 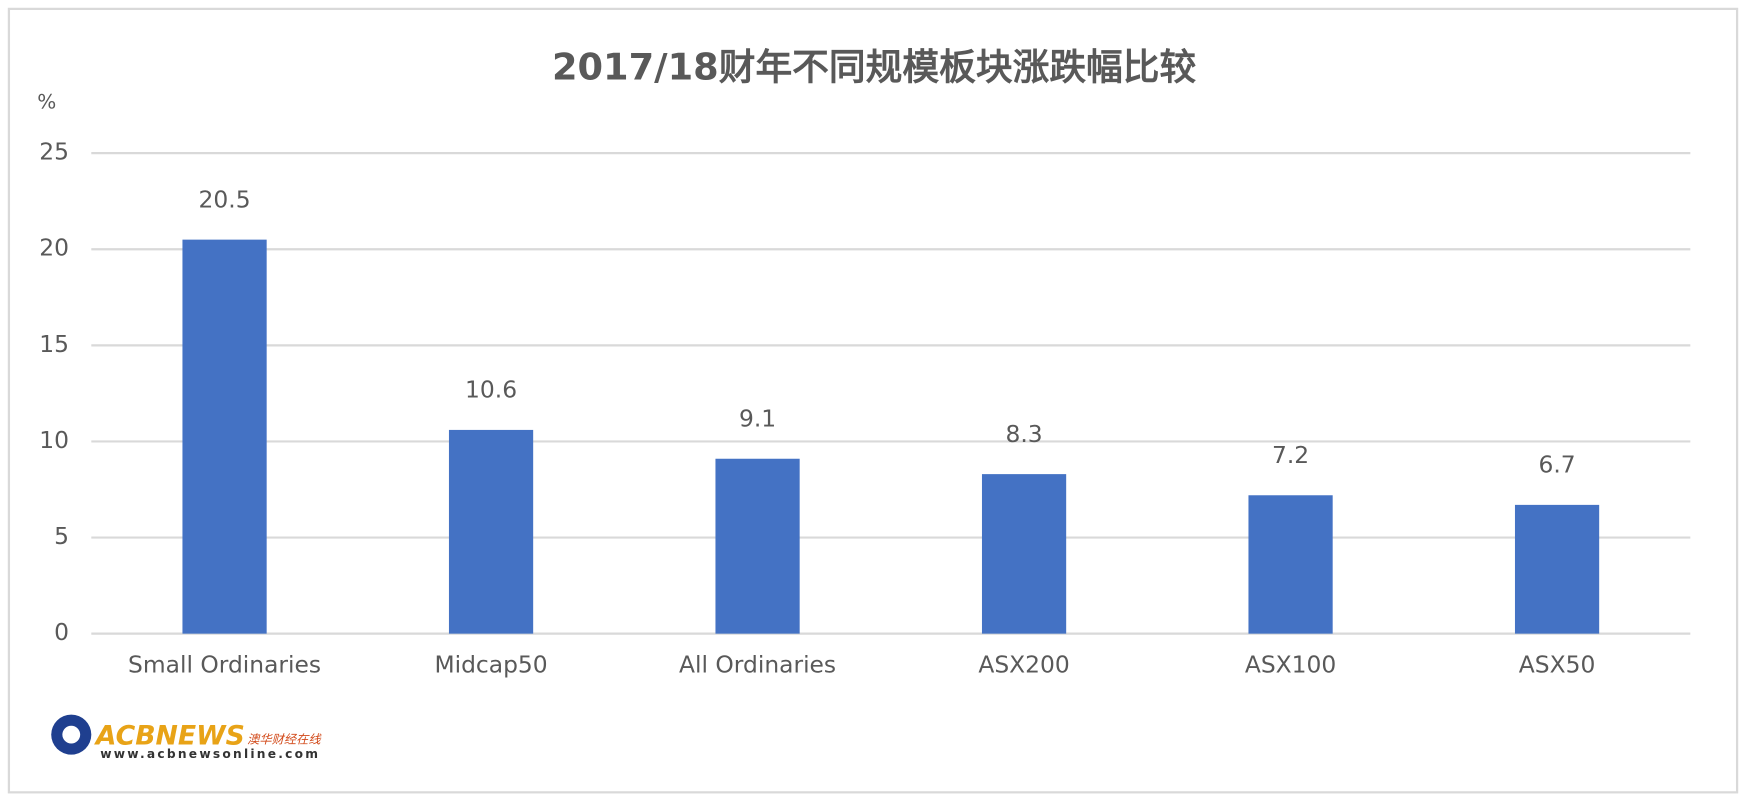 I want to click on data-label: 20.5, so click(x=225, y=199).